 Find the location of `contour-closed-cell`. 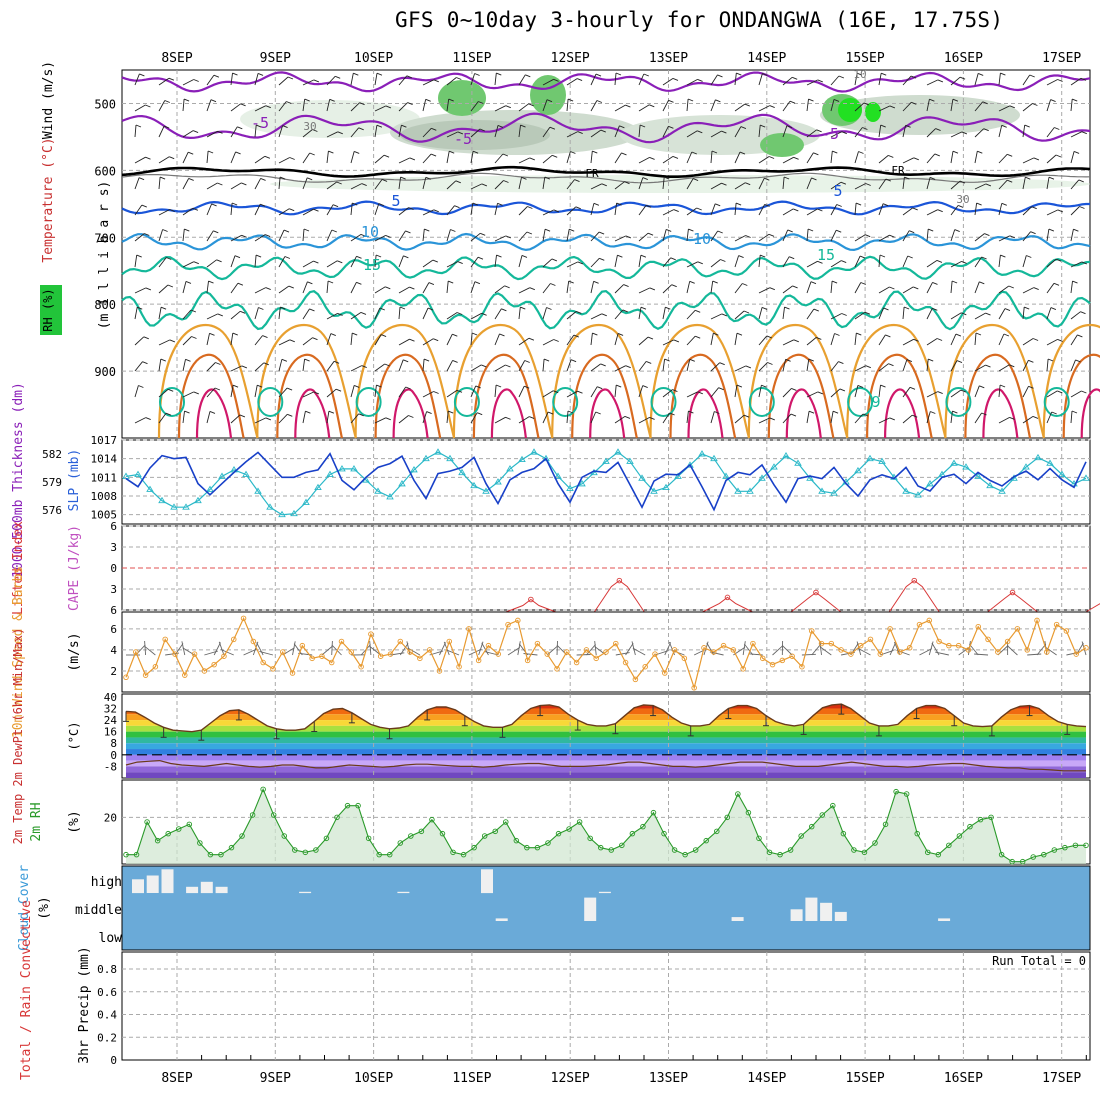

contour-closed-cell is located at coordinates (466, 402).